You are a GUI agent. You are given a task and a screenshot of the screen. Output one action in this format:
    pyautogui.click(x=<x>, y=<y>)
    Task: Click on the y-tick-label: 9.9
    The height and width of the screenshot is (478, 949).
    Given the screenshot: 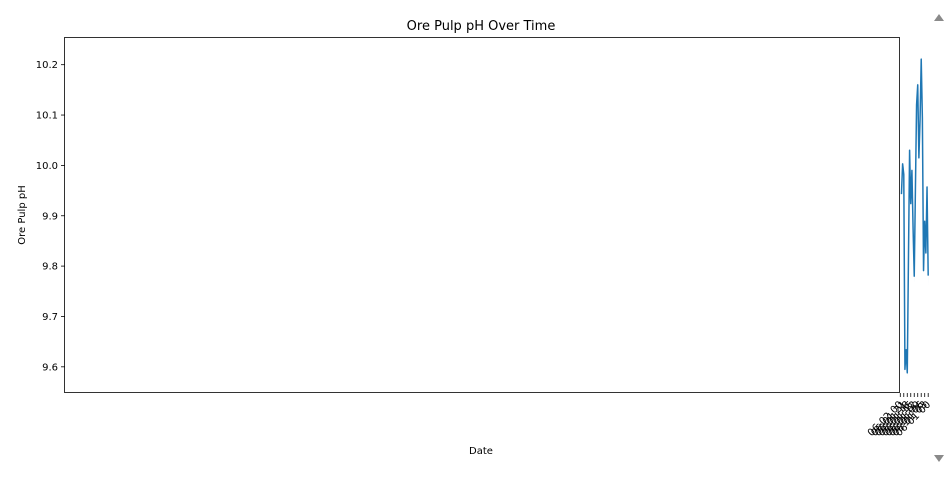 What is the action you would take?
    pyautogui.click(x=50, y=216)
    